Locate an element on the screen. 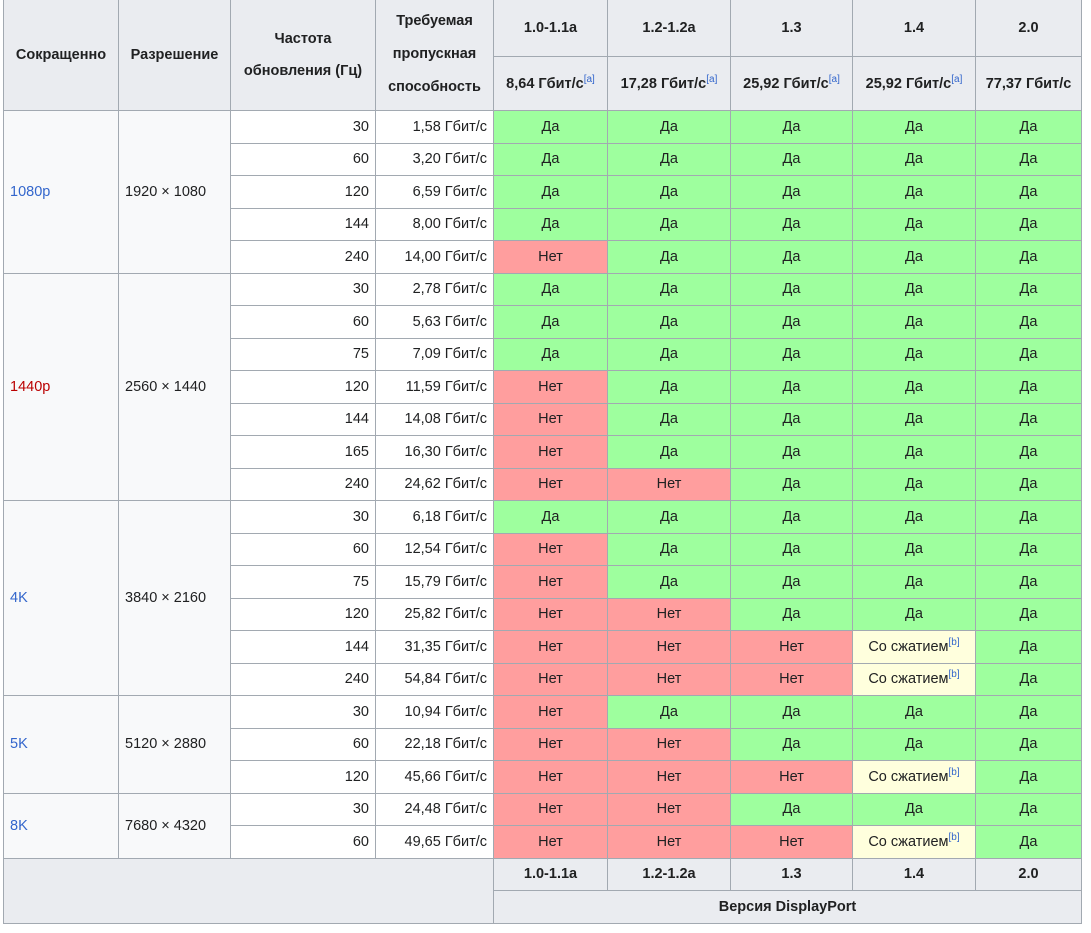 This screenshot has width=1091, height=933. table-row: 144 8,00 Гбит/с Да Да Да Да Да is located at coordinates (543, 224).